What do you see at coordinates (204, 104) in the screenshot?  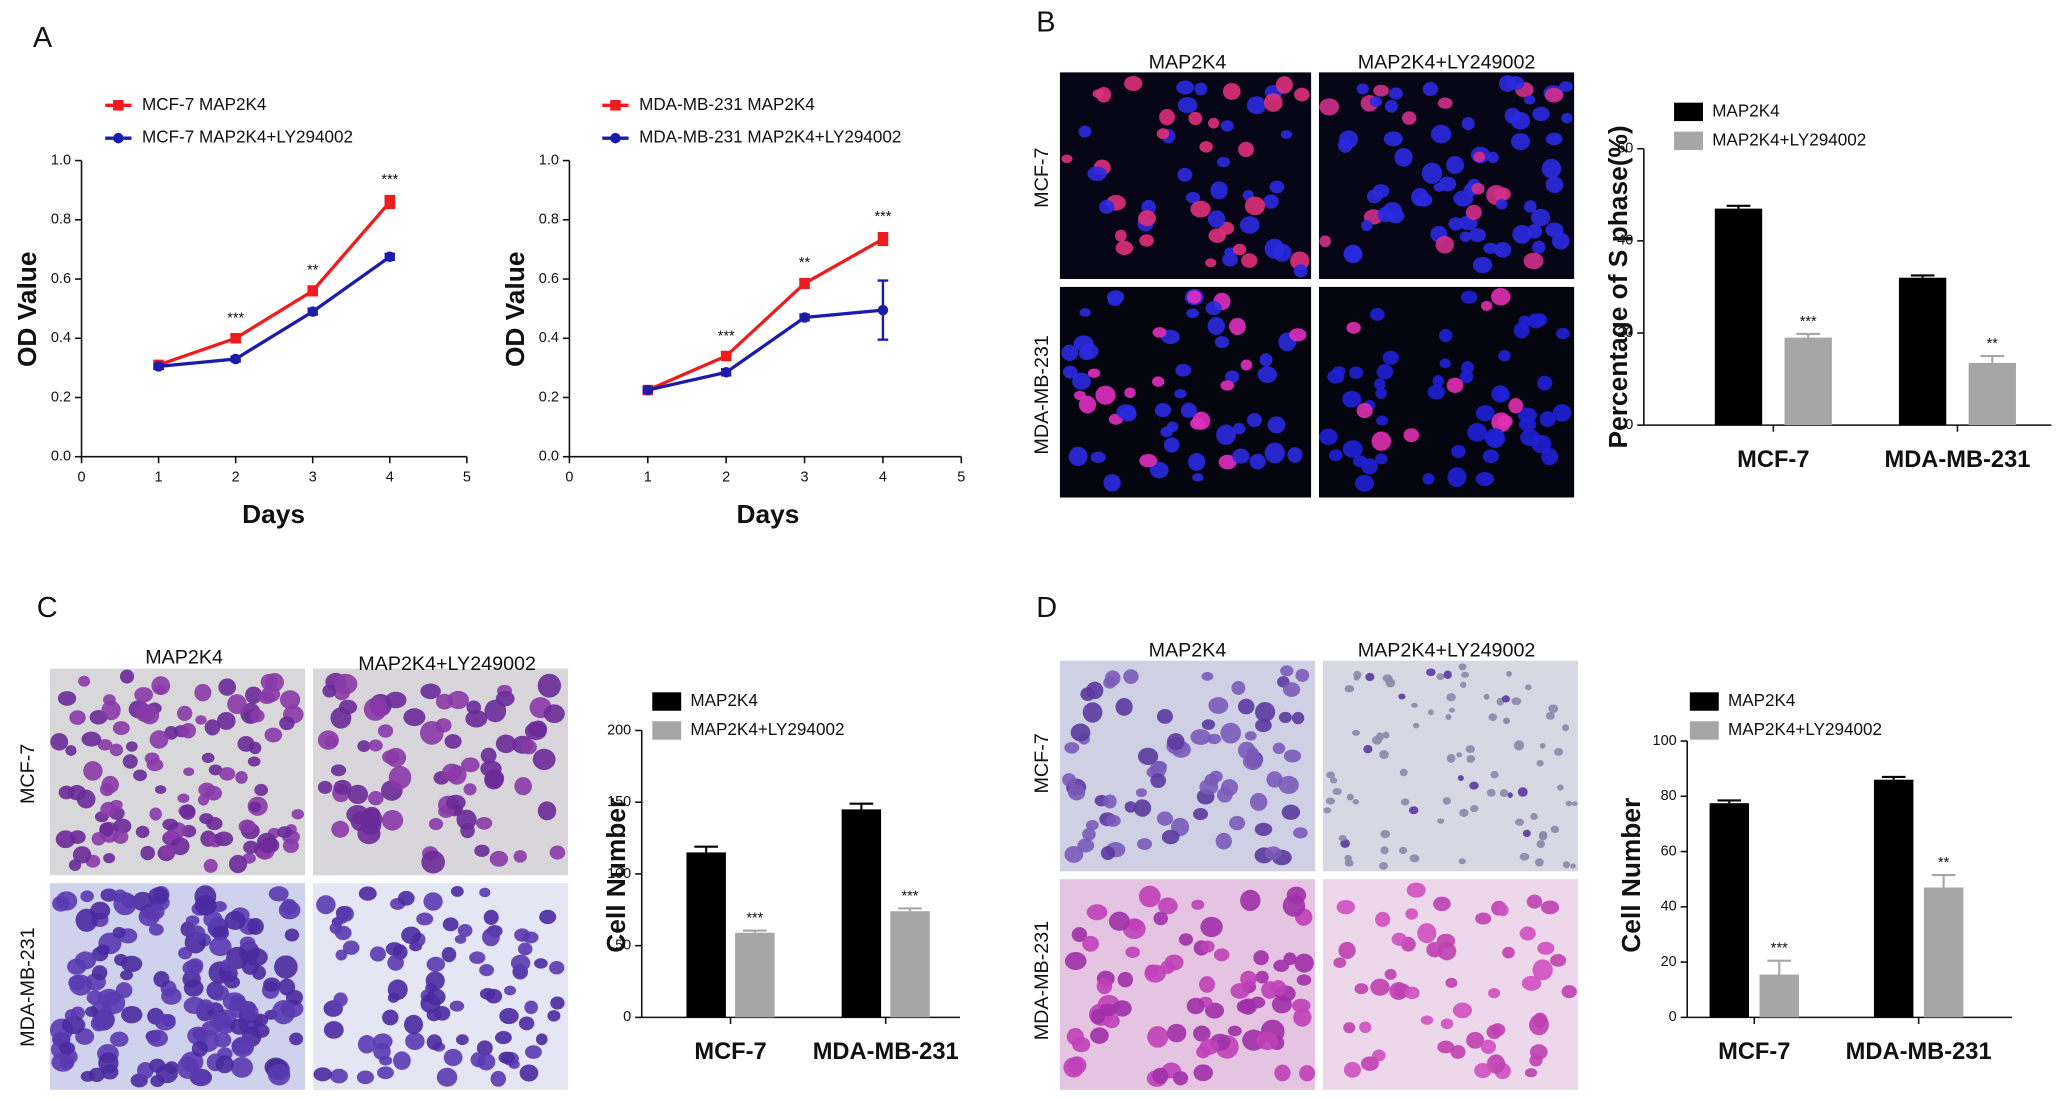 I see `legend-label: MCF-7 MAP2K4` at bounding box center [204, 104].